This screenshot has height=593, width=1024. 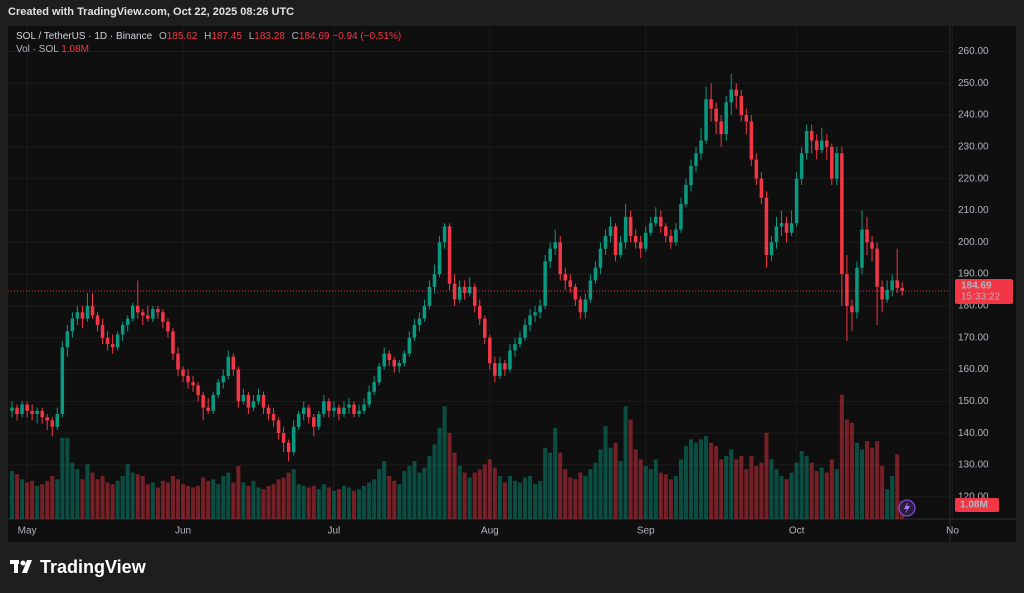 What do you see at coordinates (797, 531) in the screenshot?
I see `x-tick-label: Oct` at bounding box center [797, 531].